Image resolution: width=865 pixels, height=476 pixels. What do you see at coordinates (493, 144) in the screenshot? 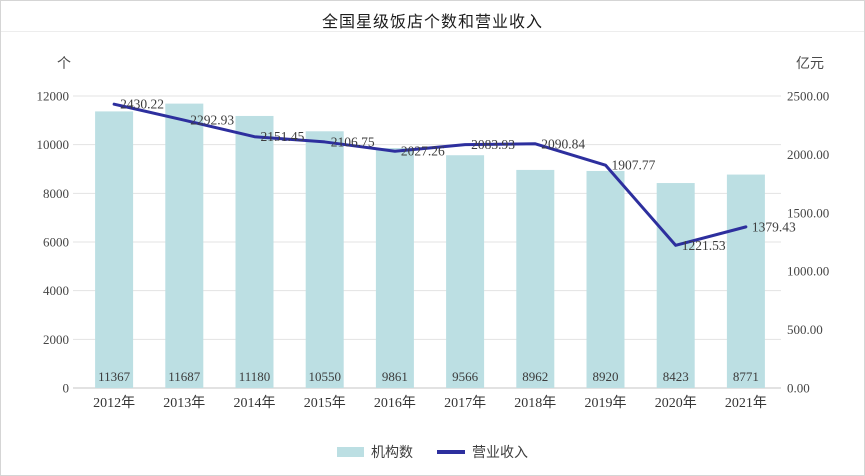
I see `line-value-label: 2083.93` at bounding box center [493, 144].